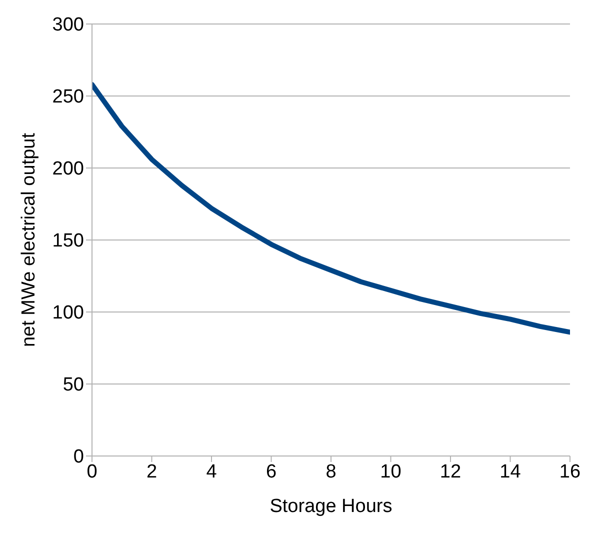 The width and height of the screenshot is (596, 534). Describe the element at coordinates (331, 506) in the screenshot. I see `x-axis-title: Storage Hours` at that location.